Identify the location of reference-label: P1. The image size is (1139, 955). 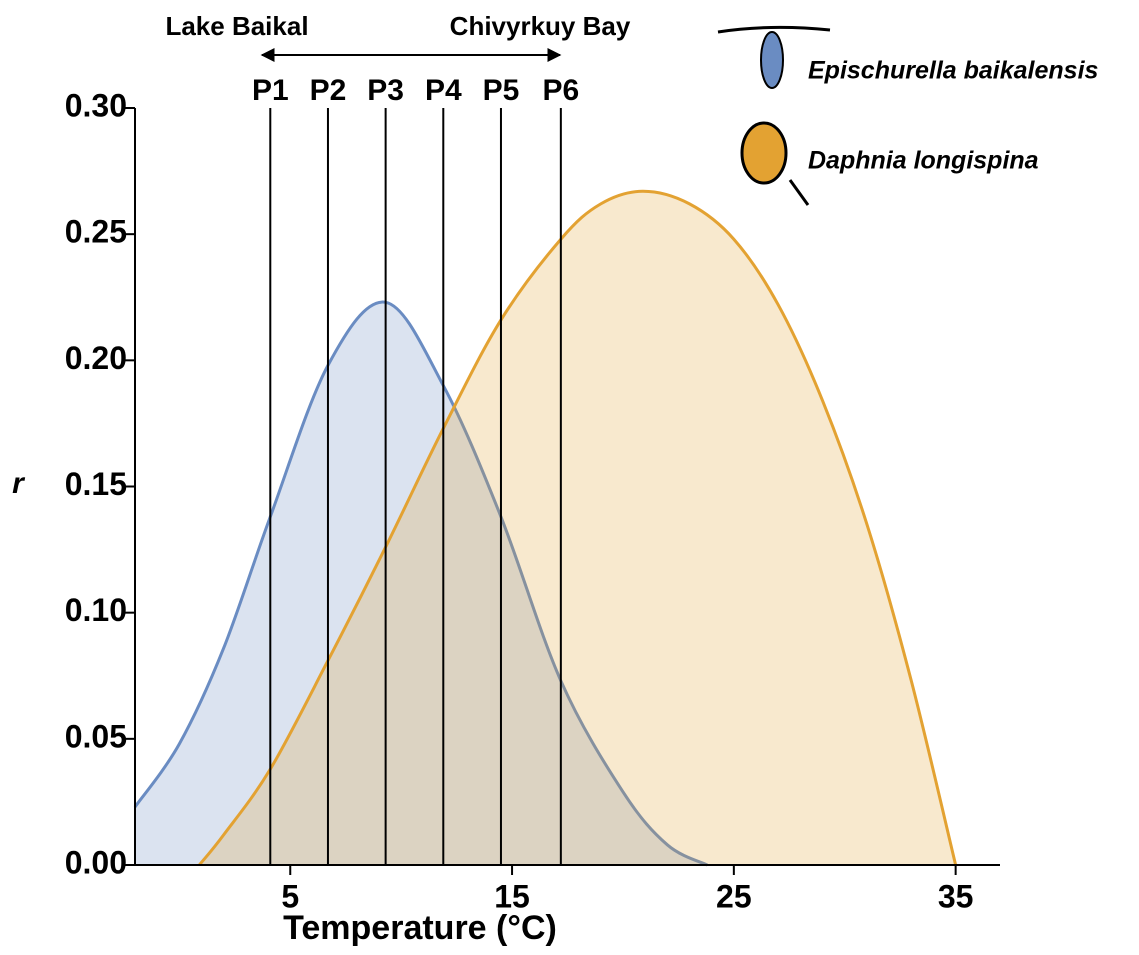
(270, 90).